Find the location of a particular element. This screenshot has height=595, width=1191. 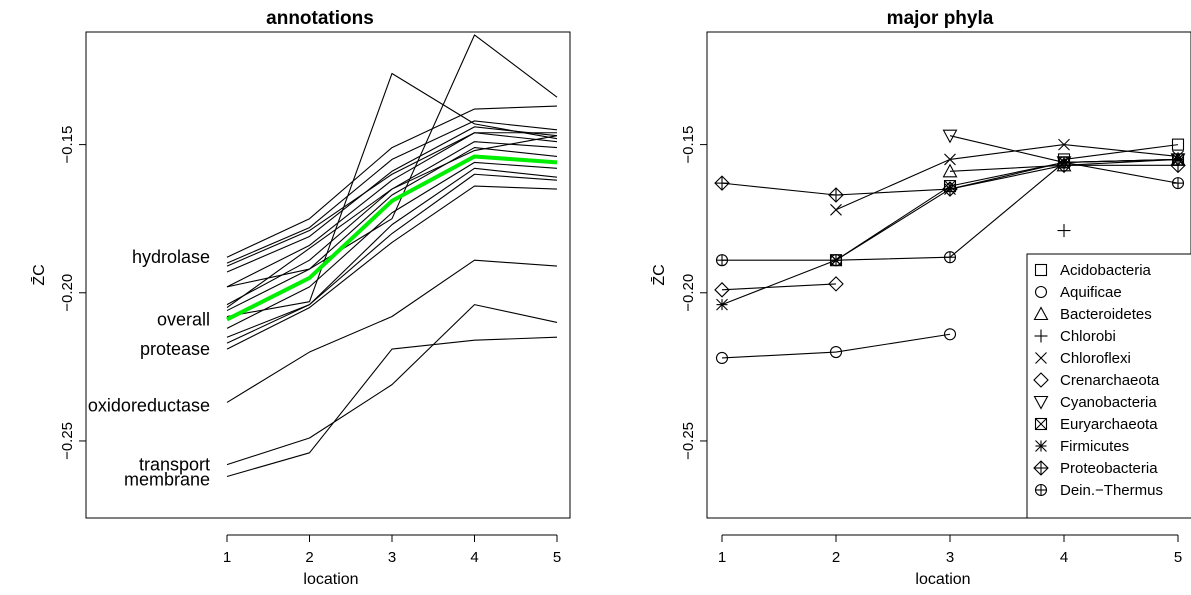

legend-item-Chloroflexi: Chloroflexi is located at coordinates (1083, 358).